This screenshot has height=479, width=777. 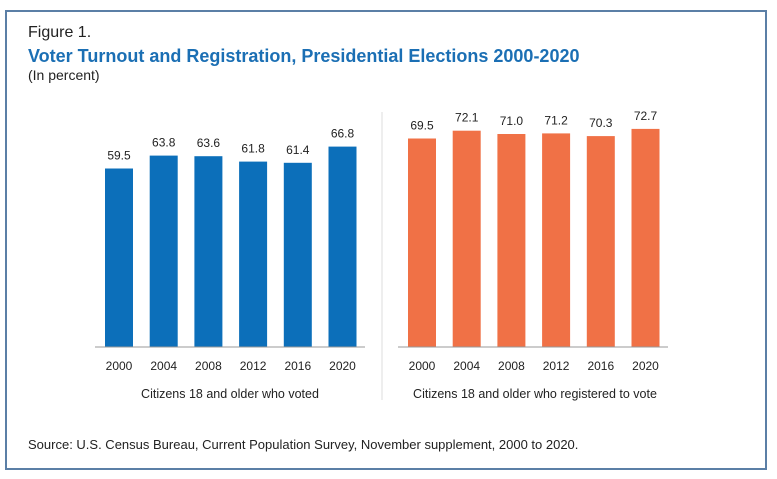 I want to click on data-label: 59.5, so click(x=119, y=156).